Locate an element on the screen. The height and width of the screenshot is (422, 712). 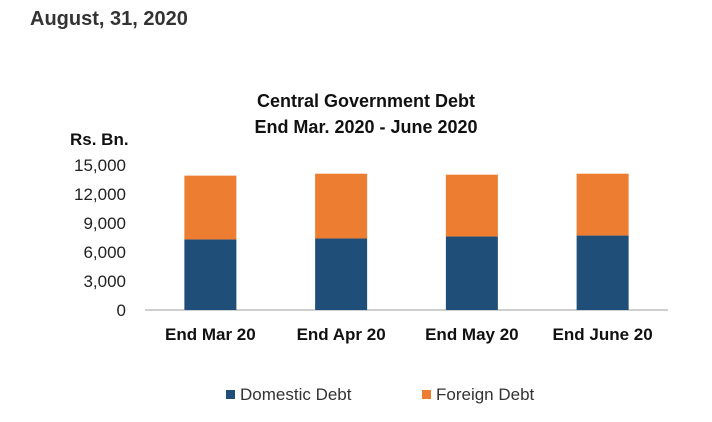
y-tick-label: 0 is located at coordinates (121, 310).